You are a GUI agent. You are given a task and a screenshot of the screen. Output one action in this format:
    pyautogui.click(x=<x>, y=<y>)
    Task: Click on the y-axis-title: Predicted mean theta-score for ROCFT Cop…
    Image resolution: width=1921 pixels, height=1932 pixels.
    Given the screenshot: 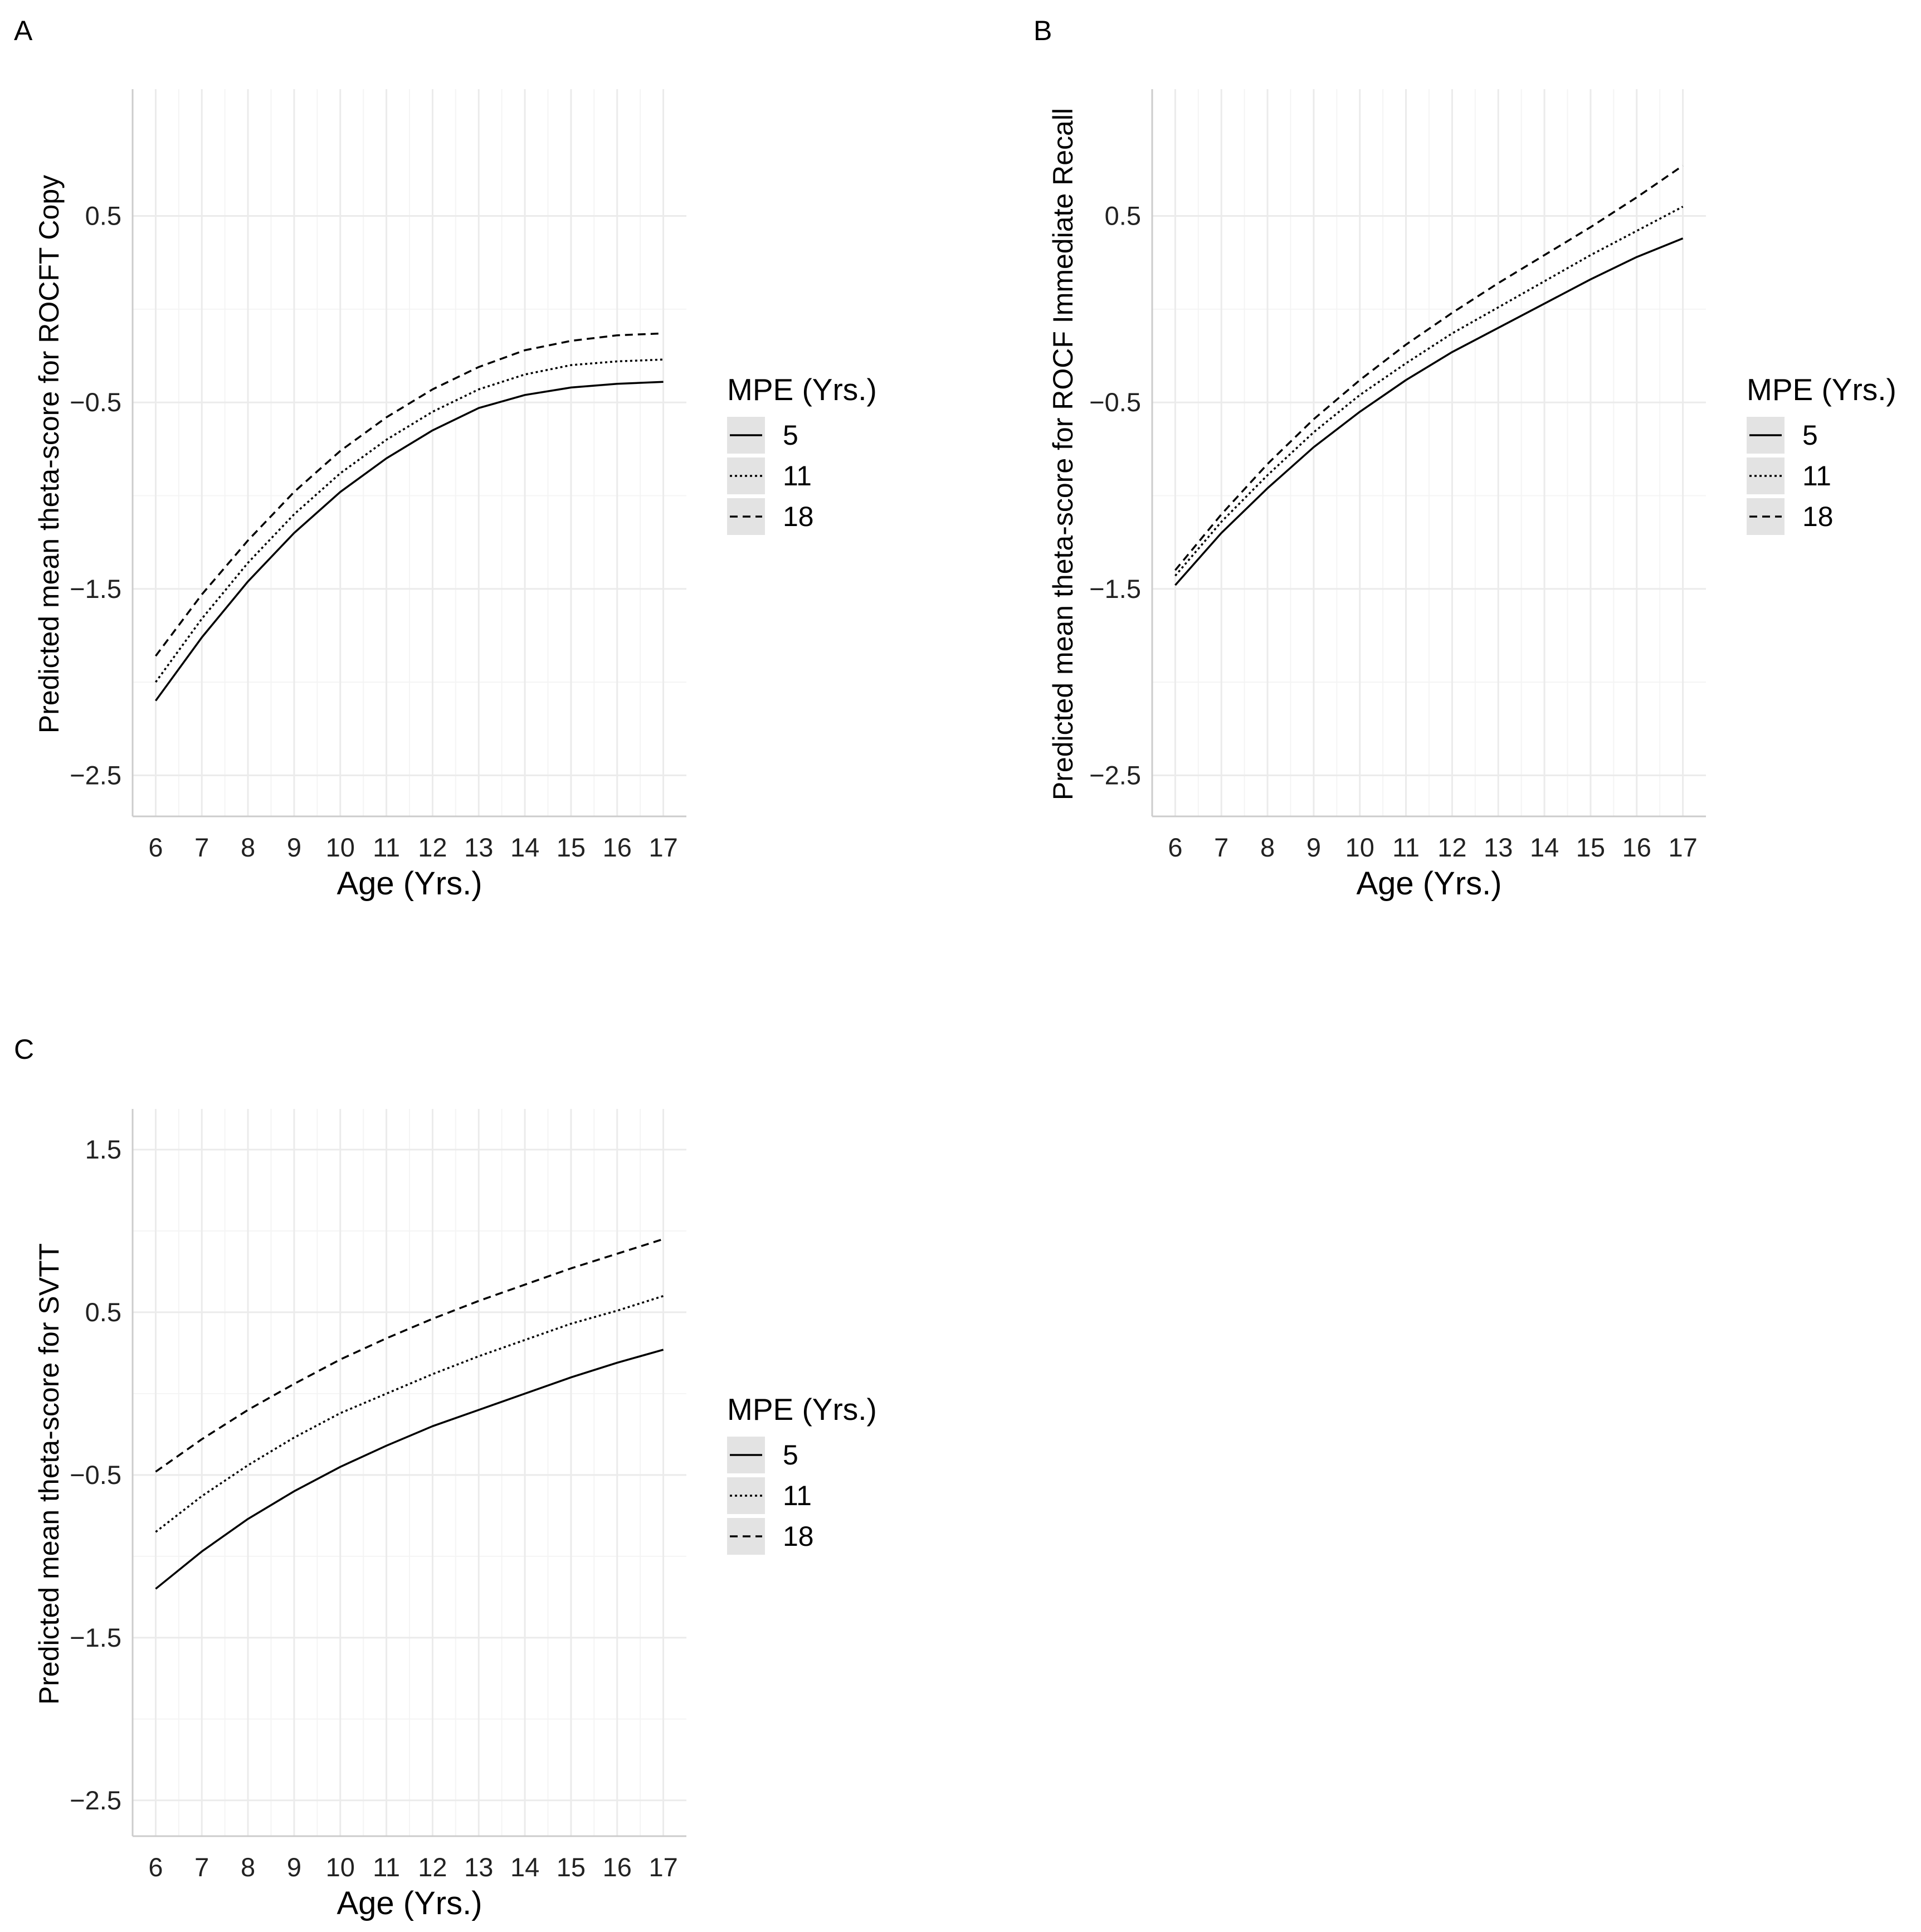 What is the action you would take?
    pyautogui.click(x=49, y=454)
    